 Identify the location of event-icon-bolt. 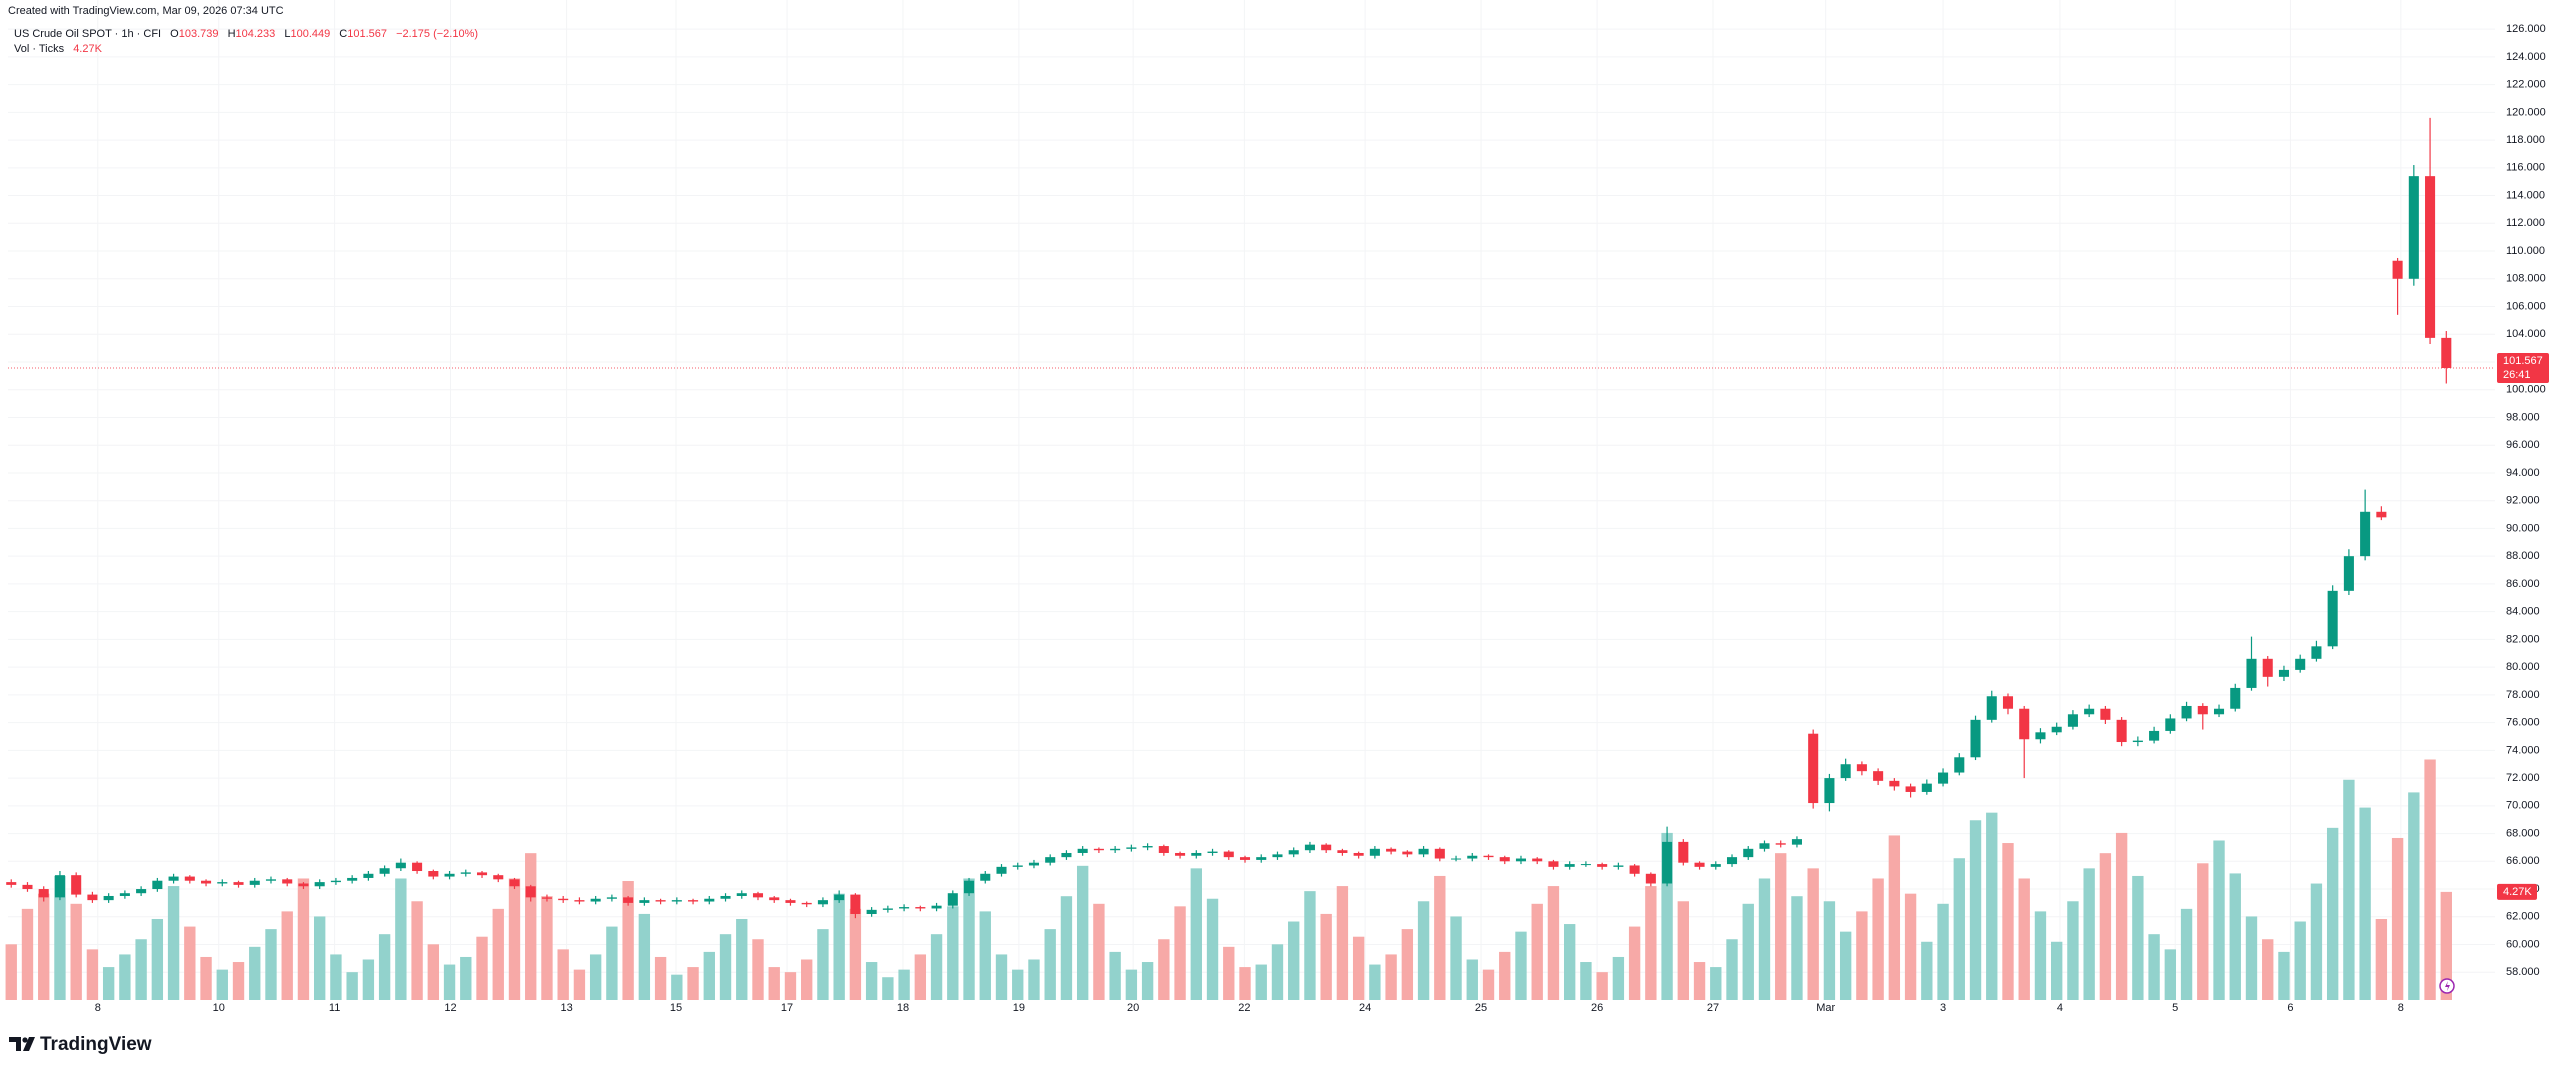
(2447, 986).